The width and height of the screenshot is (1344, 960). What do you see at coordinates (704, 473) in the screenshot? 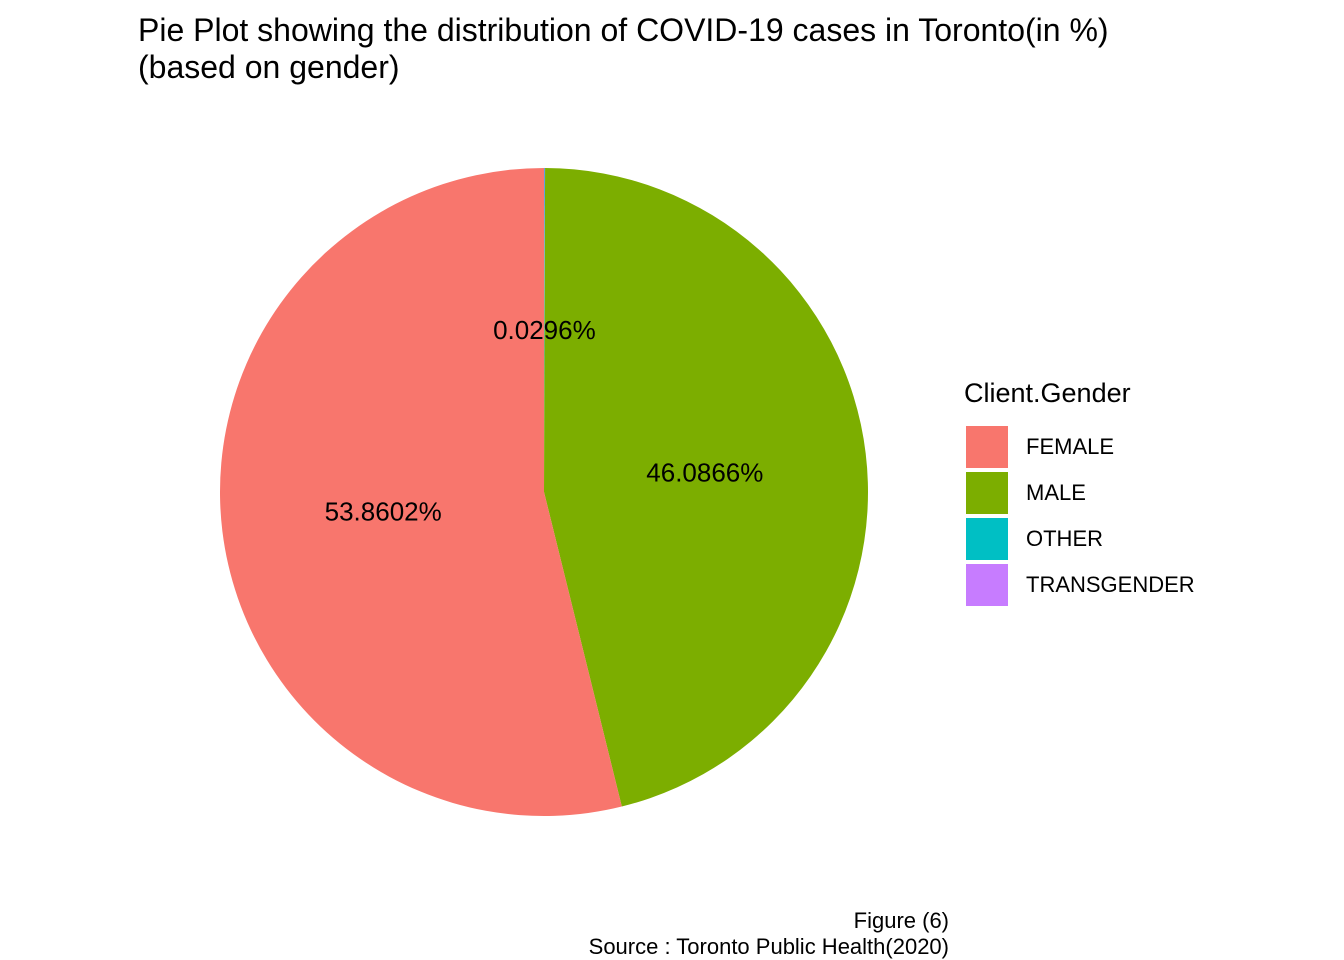
I see `slice-label-male: 46.0866%` at bounding box center [704, 473].